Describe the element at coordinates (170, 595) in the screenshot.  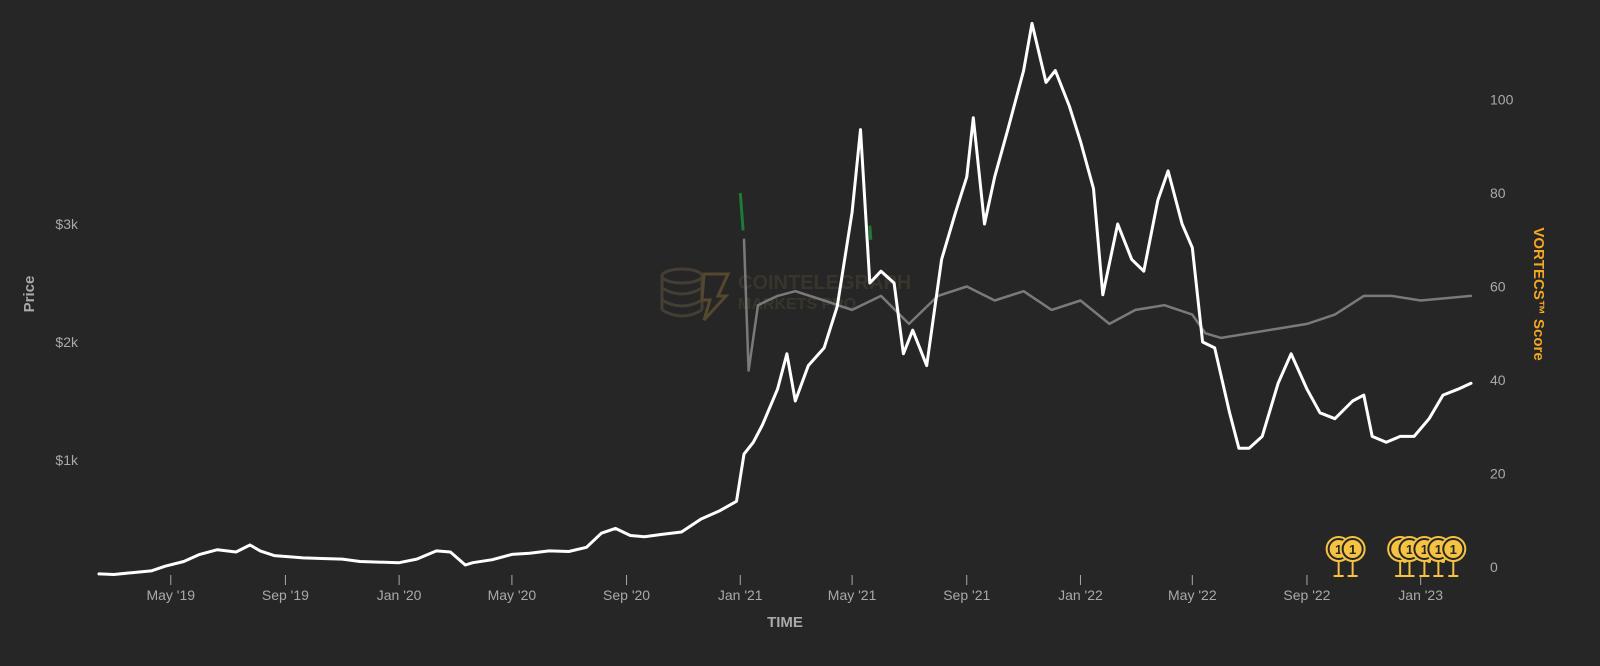
I see `x-tick-label: May '19` at that location.